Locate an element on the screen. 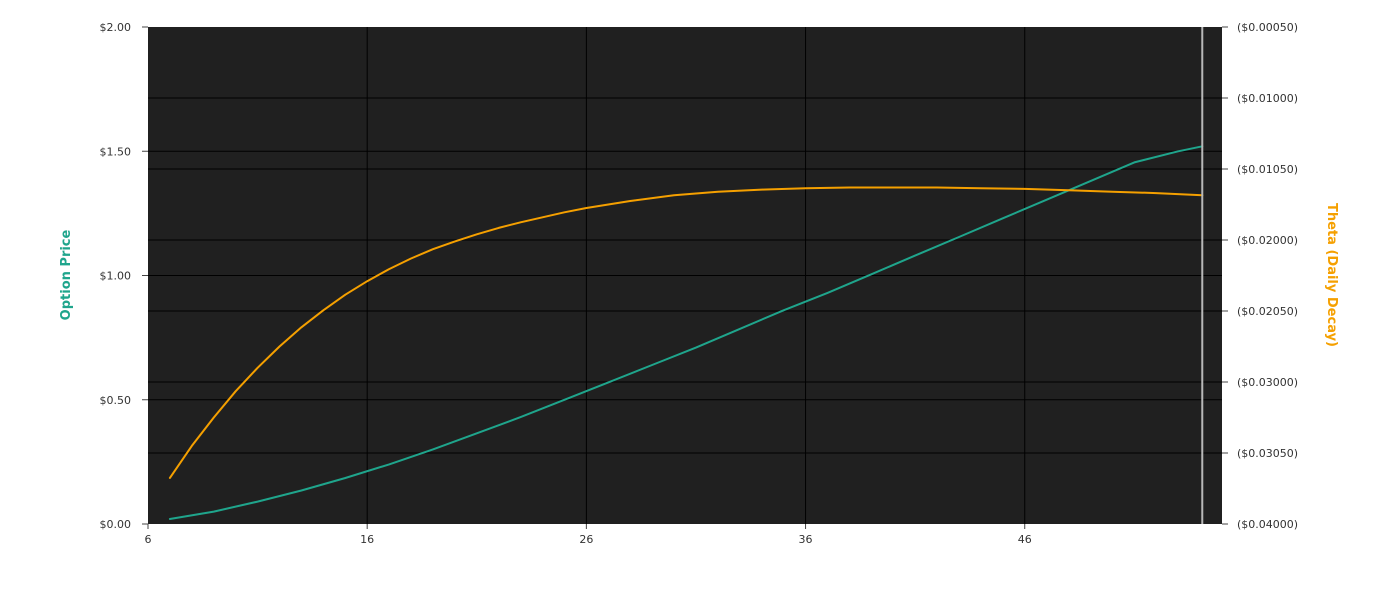  left-tick-label: $2.00 is located at coordinates (116, 27).